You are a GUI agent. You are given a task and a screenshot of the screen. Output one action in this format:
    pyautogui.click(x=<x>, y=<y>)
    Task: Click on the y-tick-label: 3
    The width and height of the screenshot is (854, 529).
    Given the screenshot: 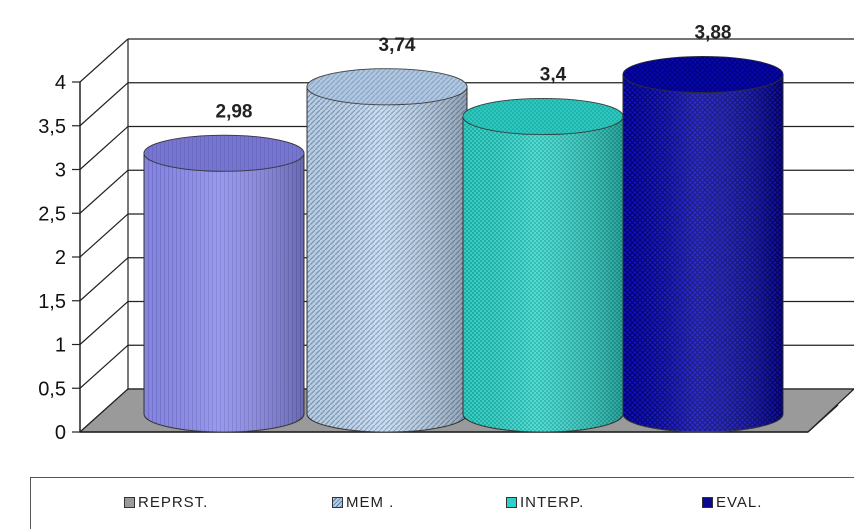 What is the action you would take?
    pyautogui.click(x=60, y=171)
    